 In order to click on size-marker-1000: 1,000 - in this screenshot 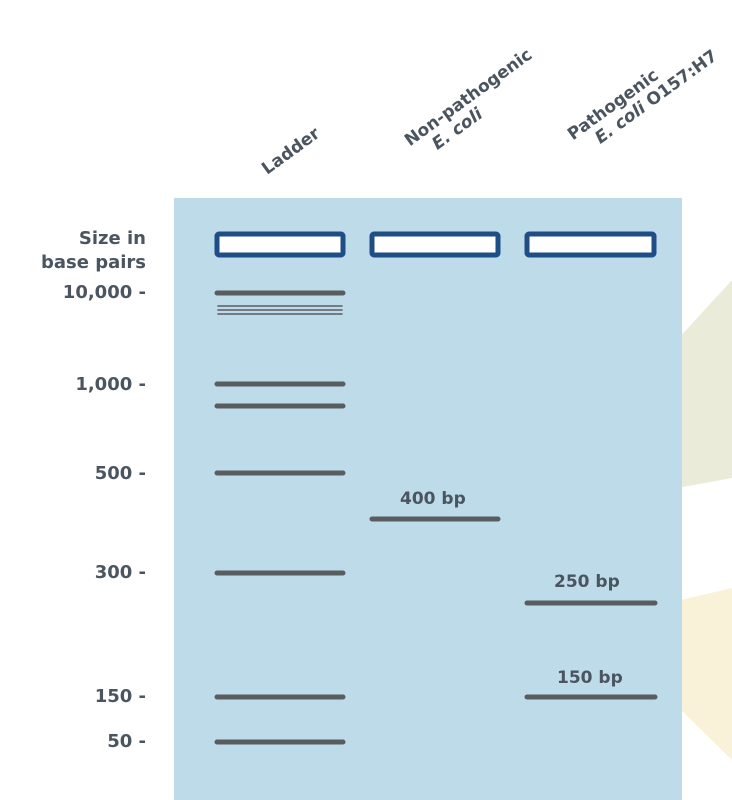, I will do `click(110, 384)`.